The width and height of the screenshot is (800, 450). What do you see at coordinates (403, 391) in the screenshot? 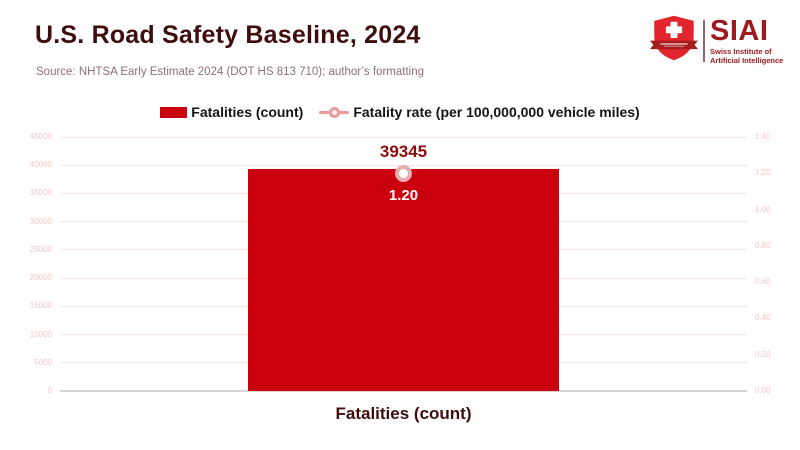
I see `x-axis-line` at bounding box center [403, 391].